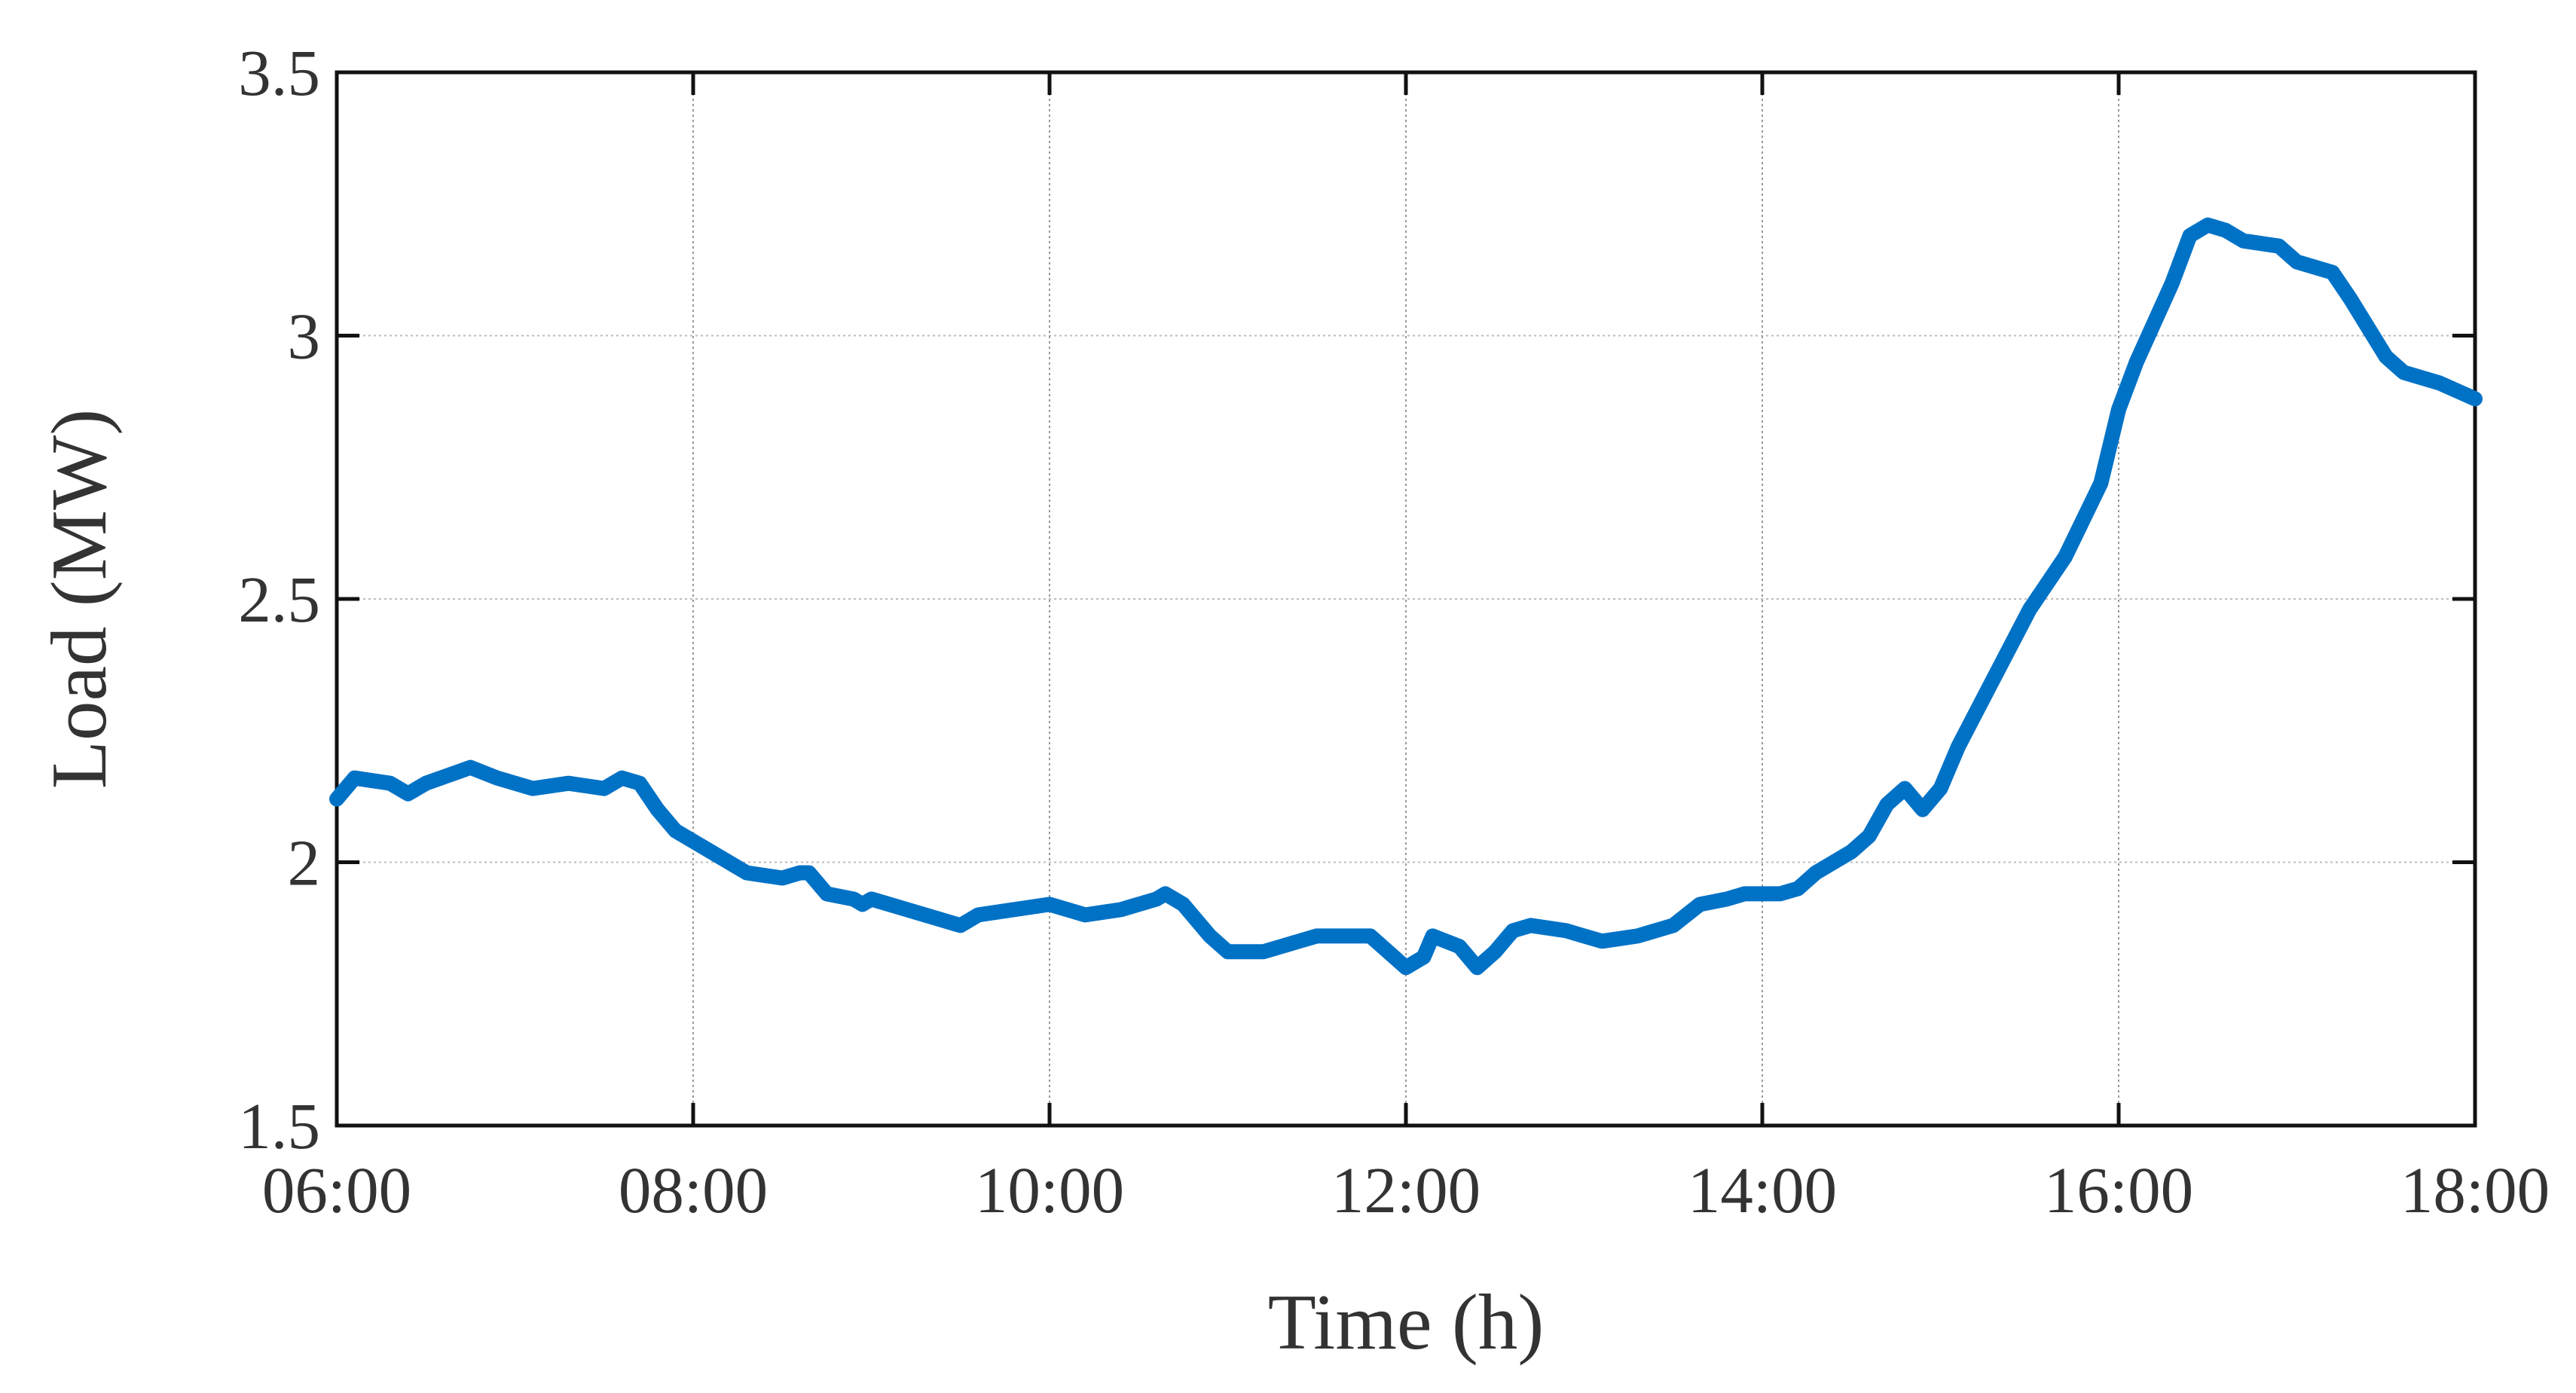 Image resolution: width=2576 pixels, height=1393 pixels. What do you see at coordinates (1762, 1190) in the screenshot?
I see `x-tick-label: 14:00` at bounding box center [1762, 1190].